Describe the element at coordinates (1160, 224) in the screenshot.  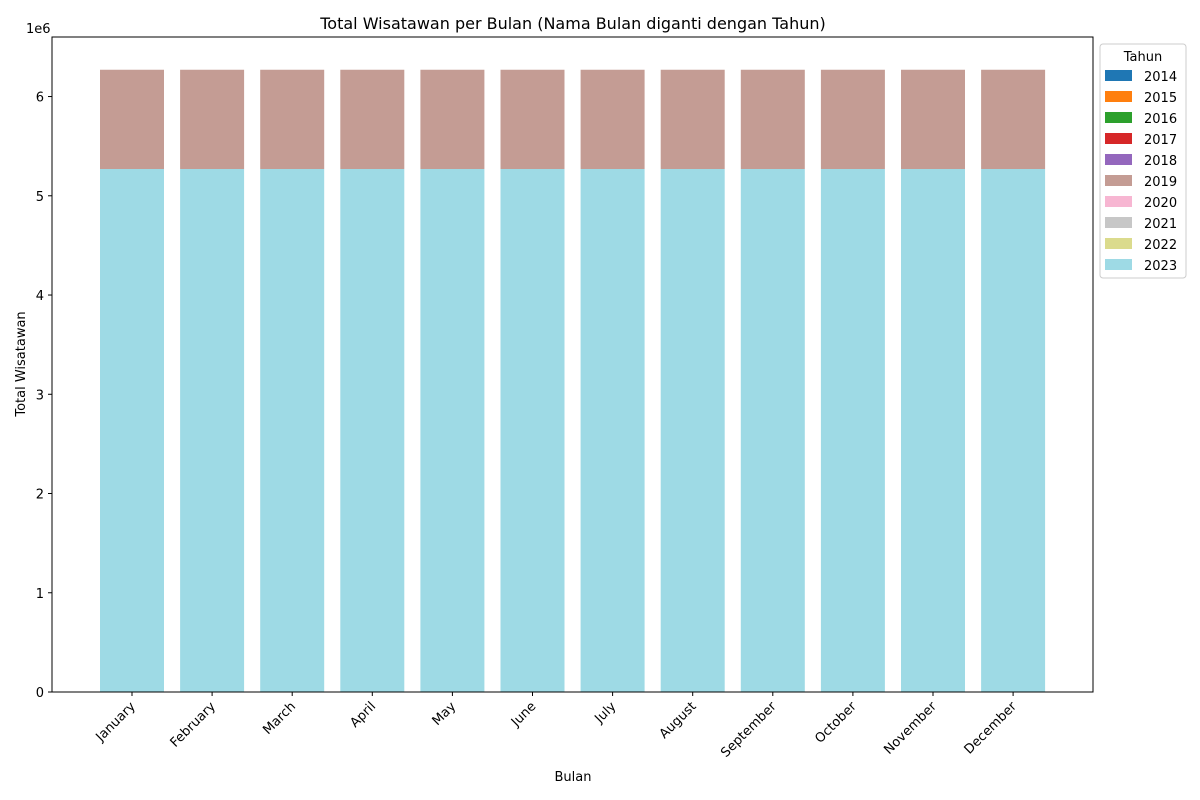
I see `legend-label-2021: 2021` at that location.